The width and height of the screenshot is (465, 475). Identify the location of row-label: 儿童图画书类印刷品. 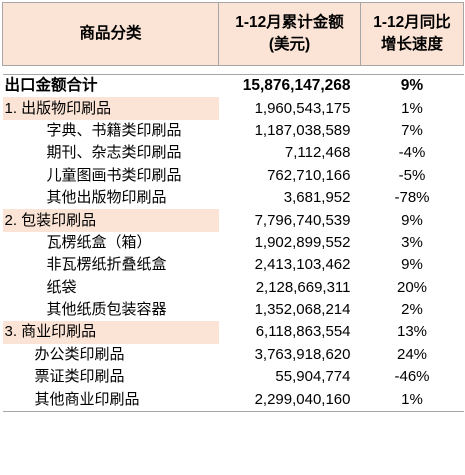
(114, 175).